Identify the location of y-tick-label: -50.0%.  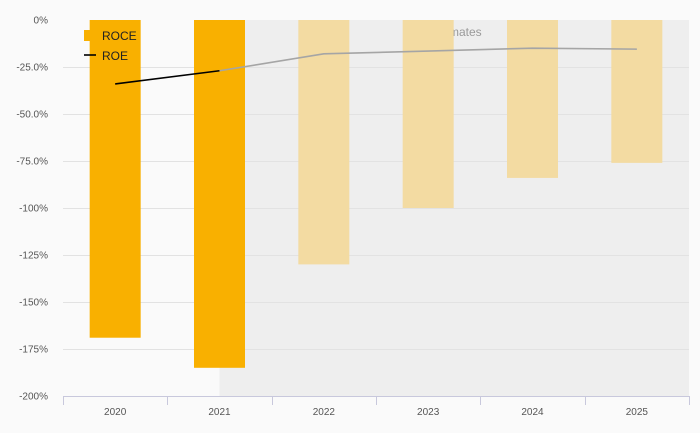
(32, 115).